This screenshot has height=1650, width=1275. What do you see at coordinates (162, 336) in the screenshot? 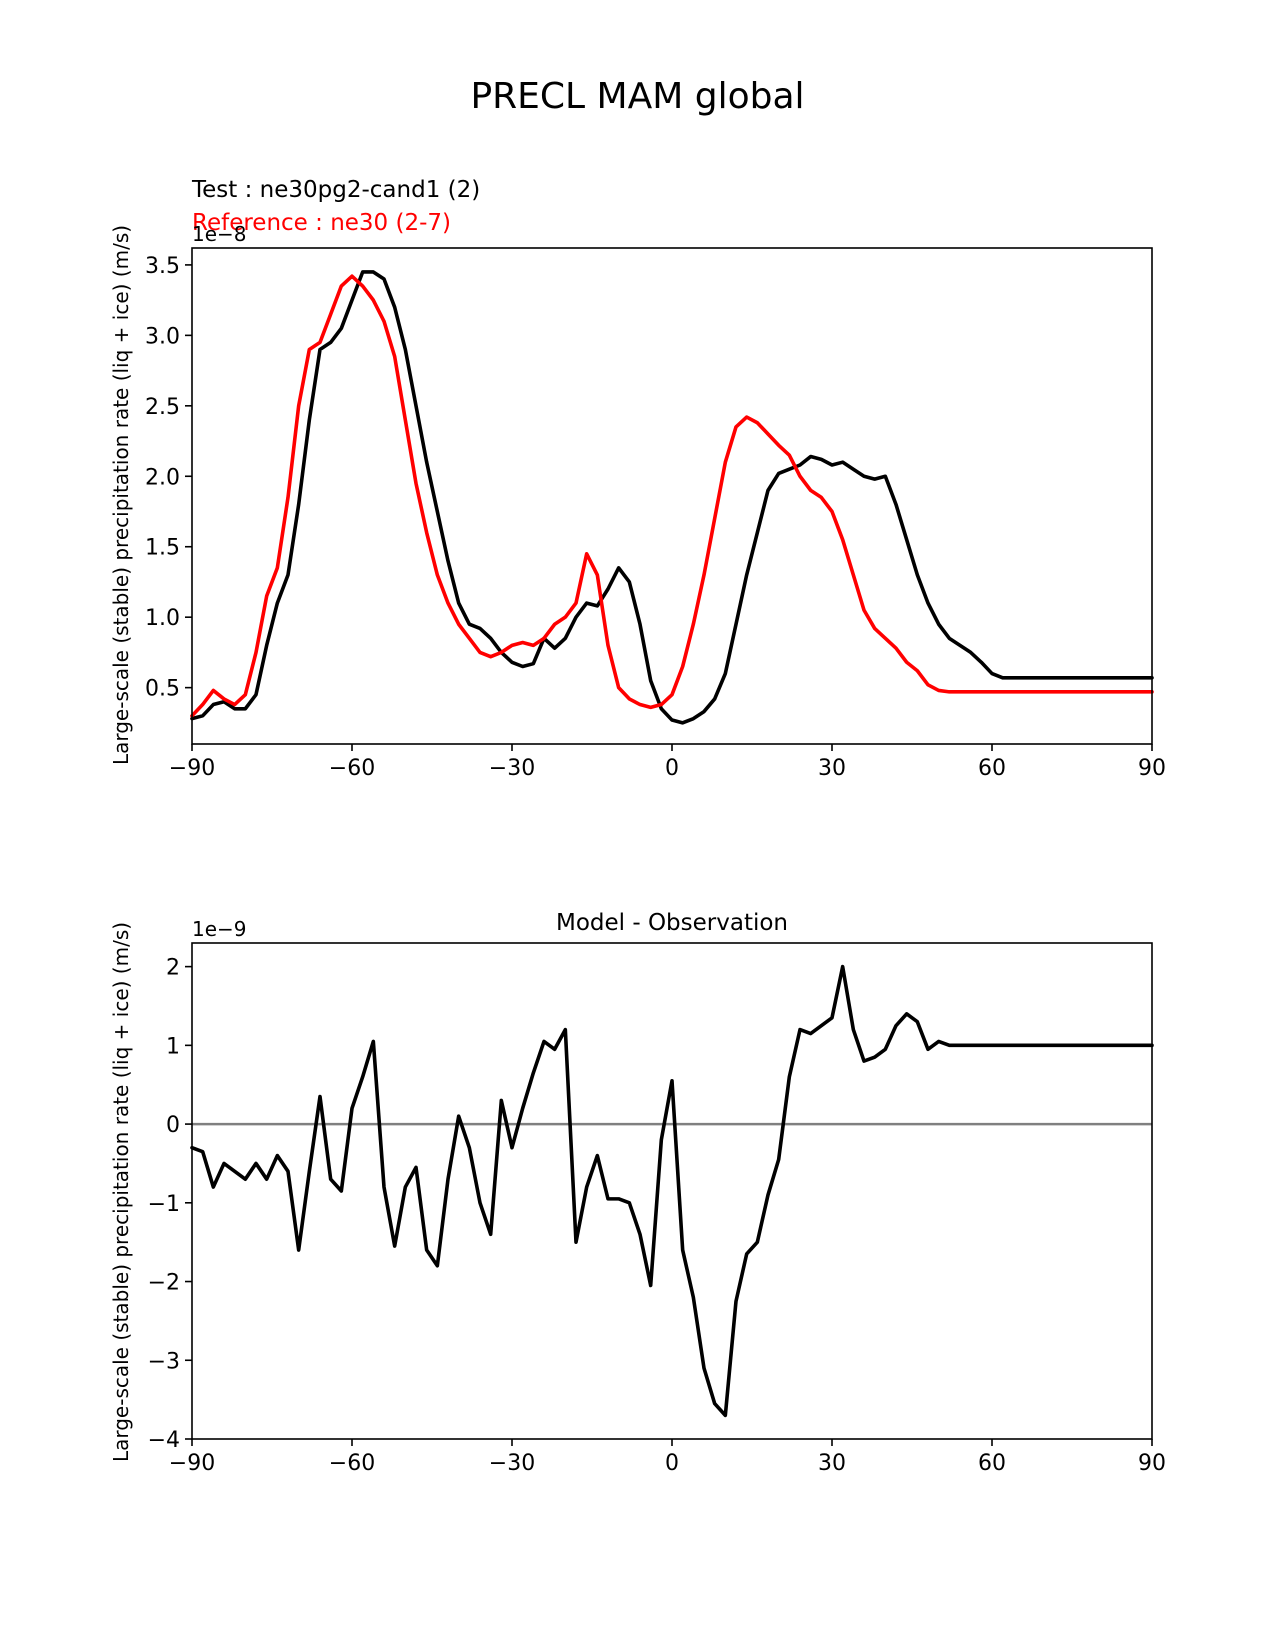
I see `top-y-tick-label: 3.0` at bounding box center [162, 336].